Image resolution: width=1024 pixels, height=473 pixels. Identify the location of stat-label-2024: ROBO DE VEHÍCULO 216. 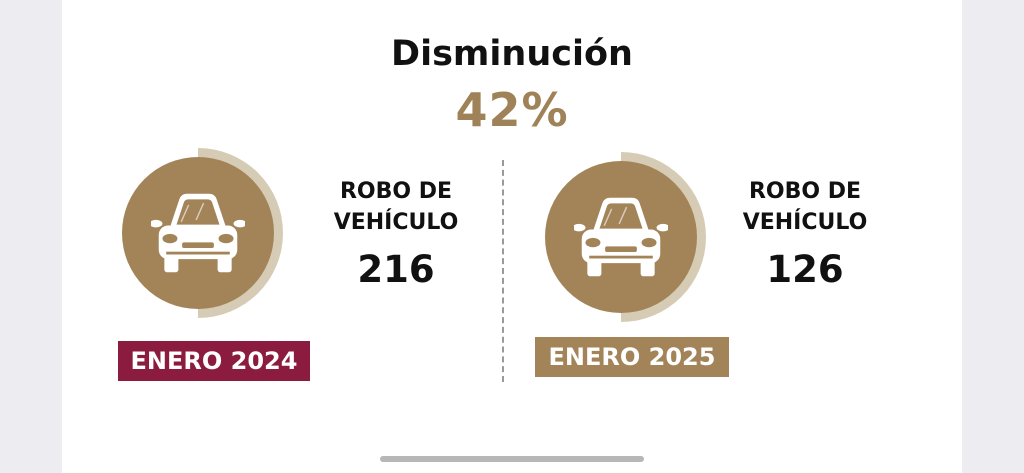
(396, 233).